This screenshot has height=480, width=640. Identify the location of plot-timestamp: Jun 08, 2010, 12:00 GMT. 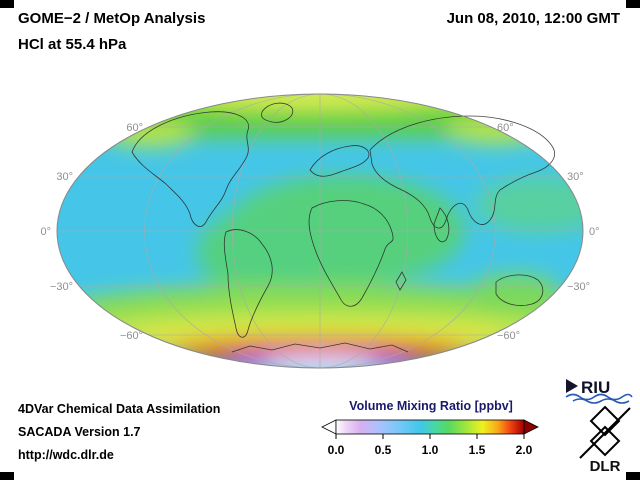
(533, 18).